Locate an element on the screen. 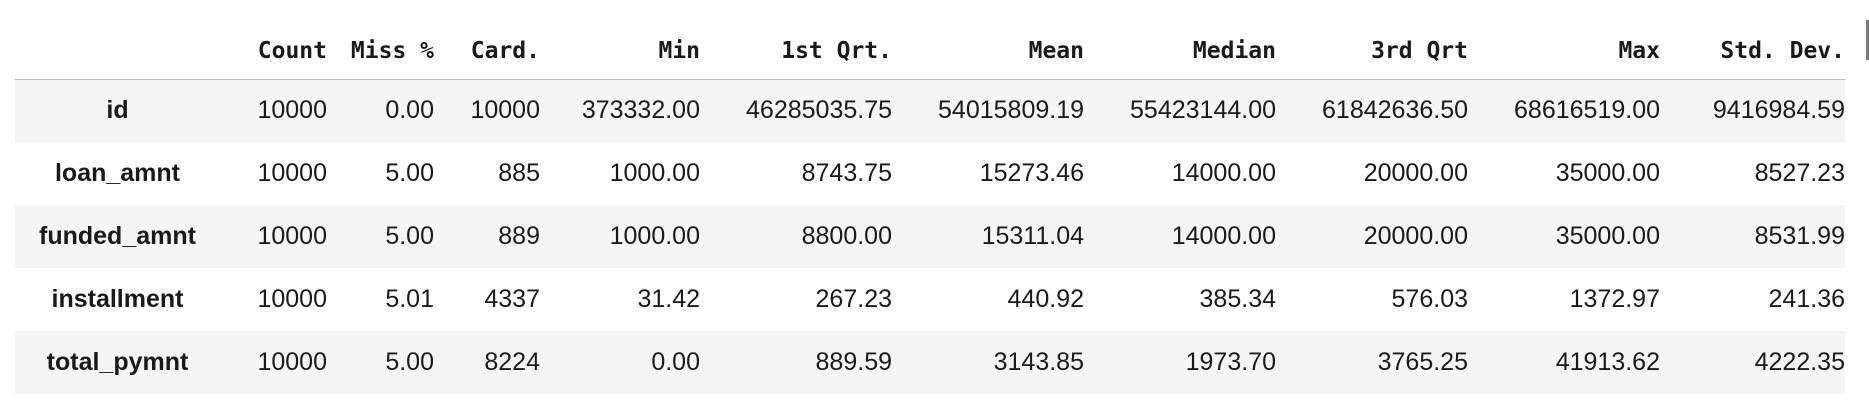  table-cell: 885 is located at coordinates (519, 173).